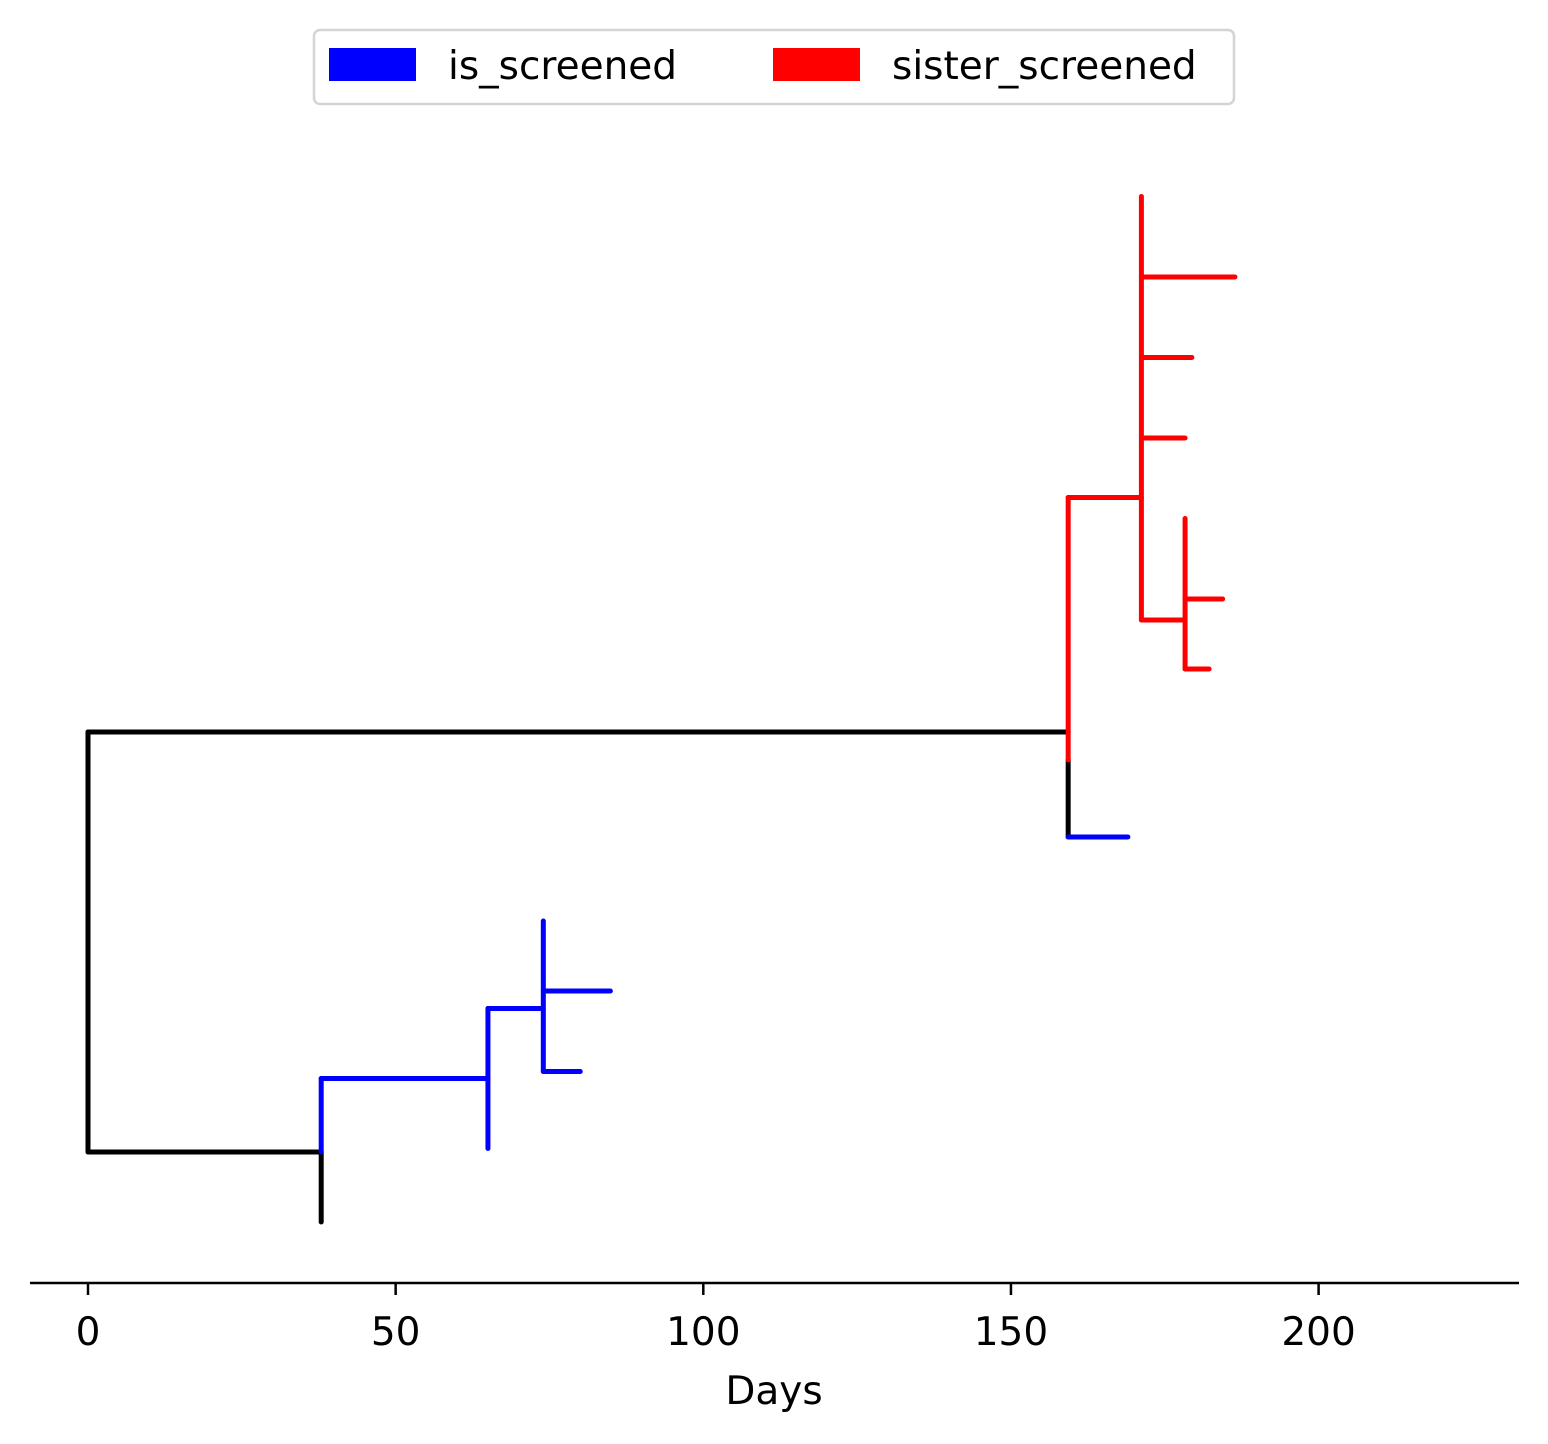 Image resolution: width=1548 pixels, height=1444 pixels. Describe the element at coordinates (703, 1332) in the screenshot. I see `x-tick-label-100: 100` at that location.